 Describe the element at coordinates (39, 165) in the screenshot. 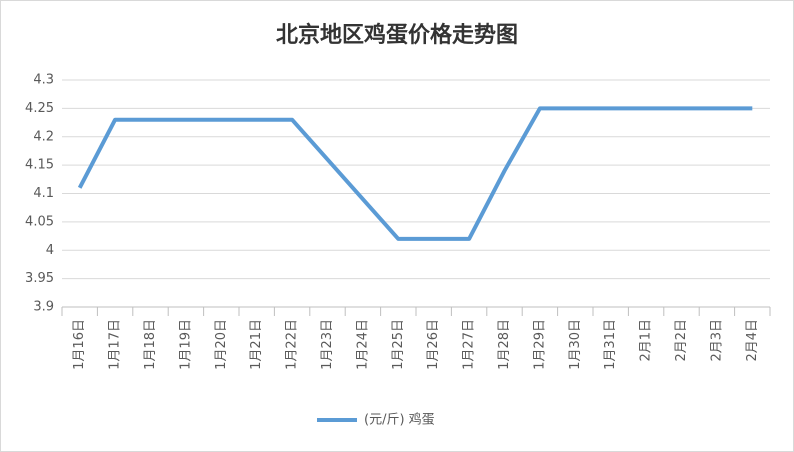

I see `y-tick-label: 4.15` at that location.